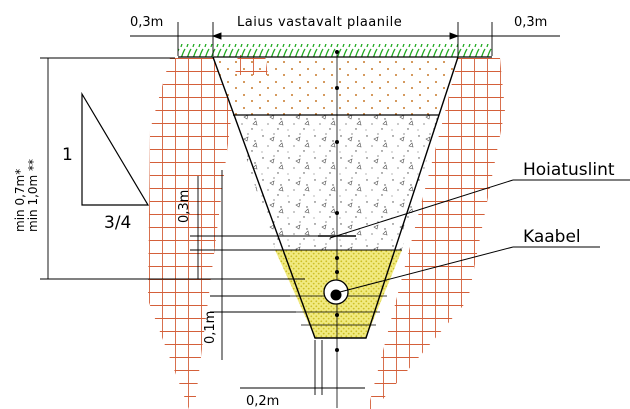 The height and width of the screenshot is (409, 630). I want to click on slope-vertical-label: 1, so click(67, 155).